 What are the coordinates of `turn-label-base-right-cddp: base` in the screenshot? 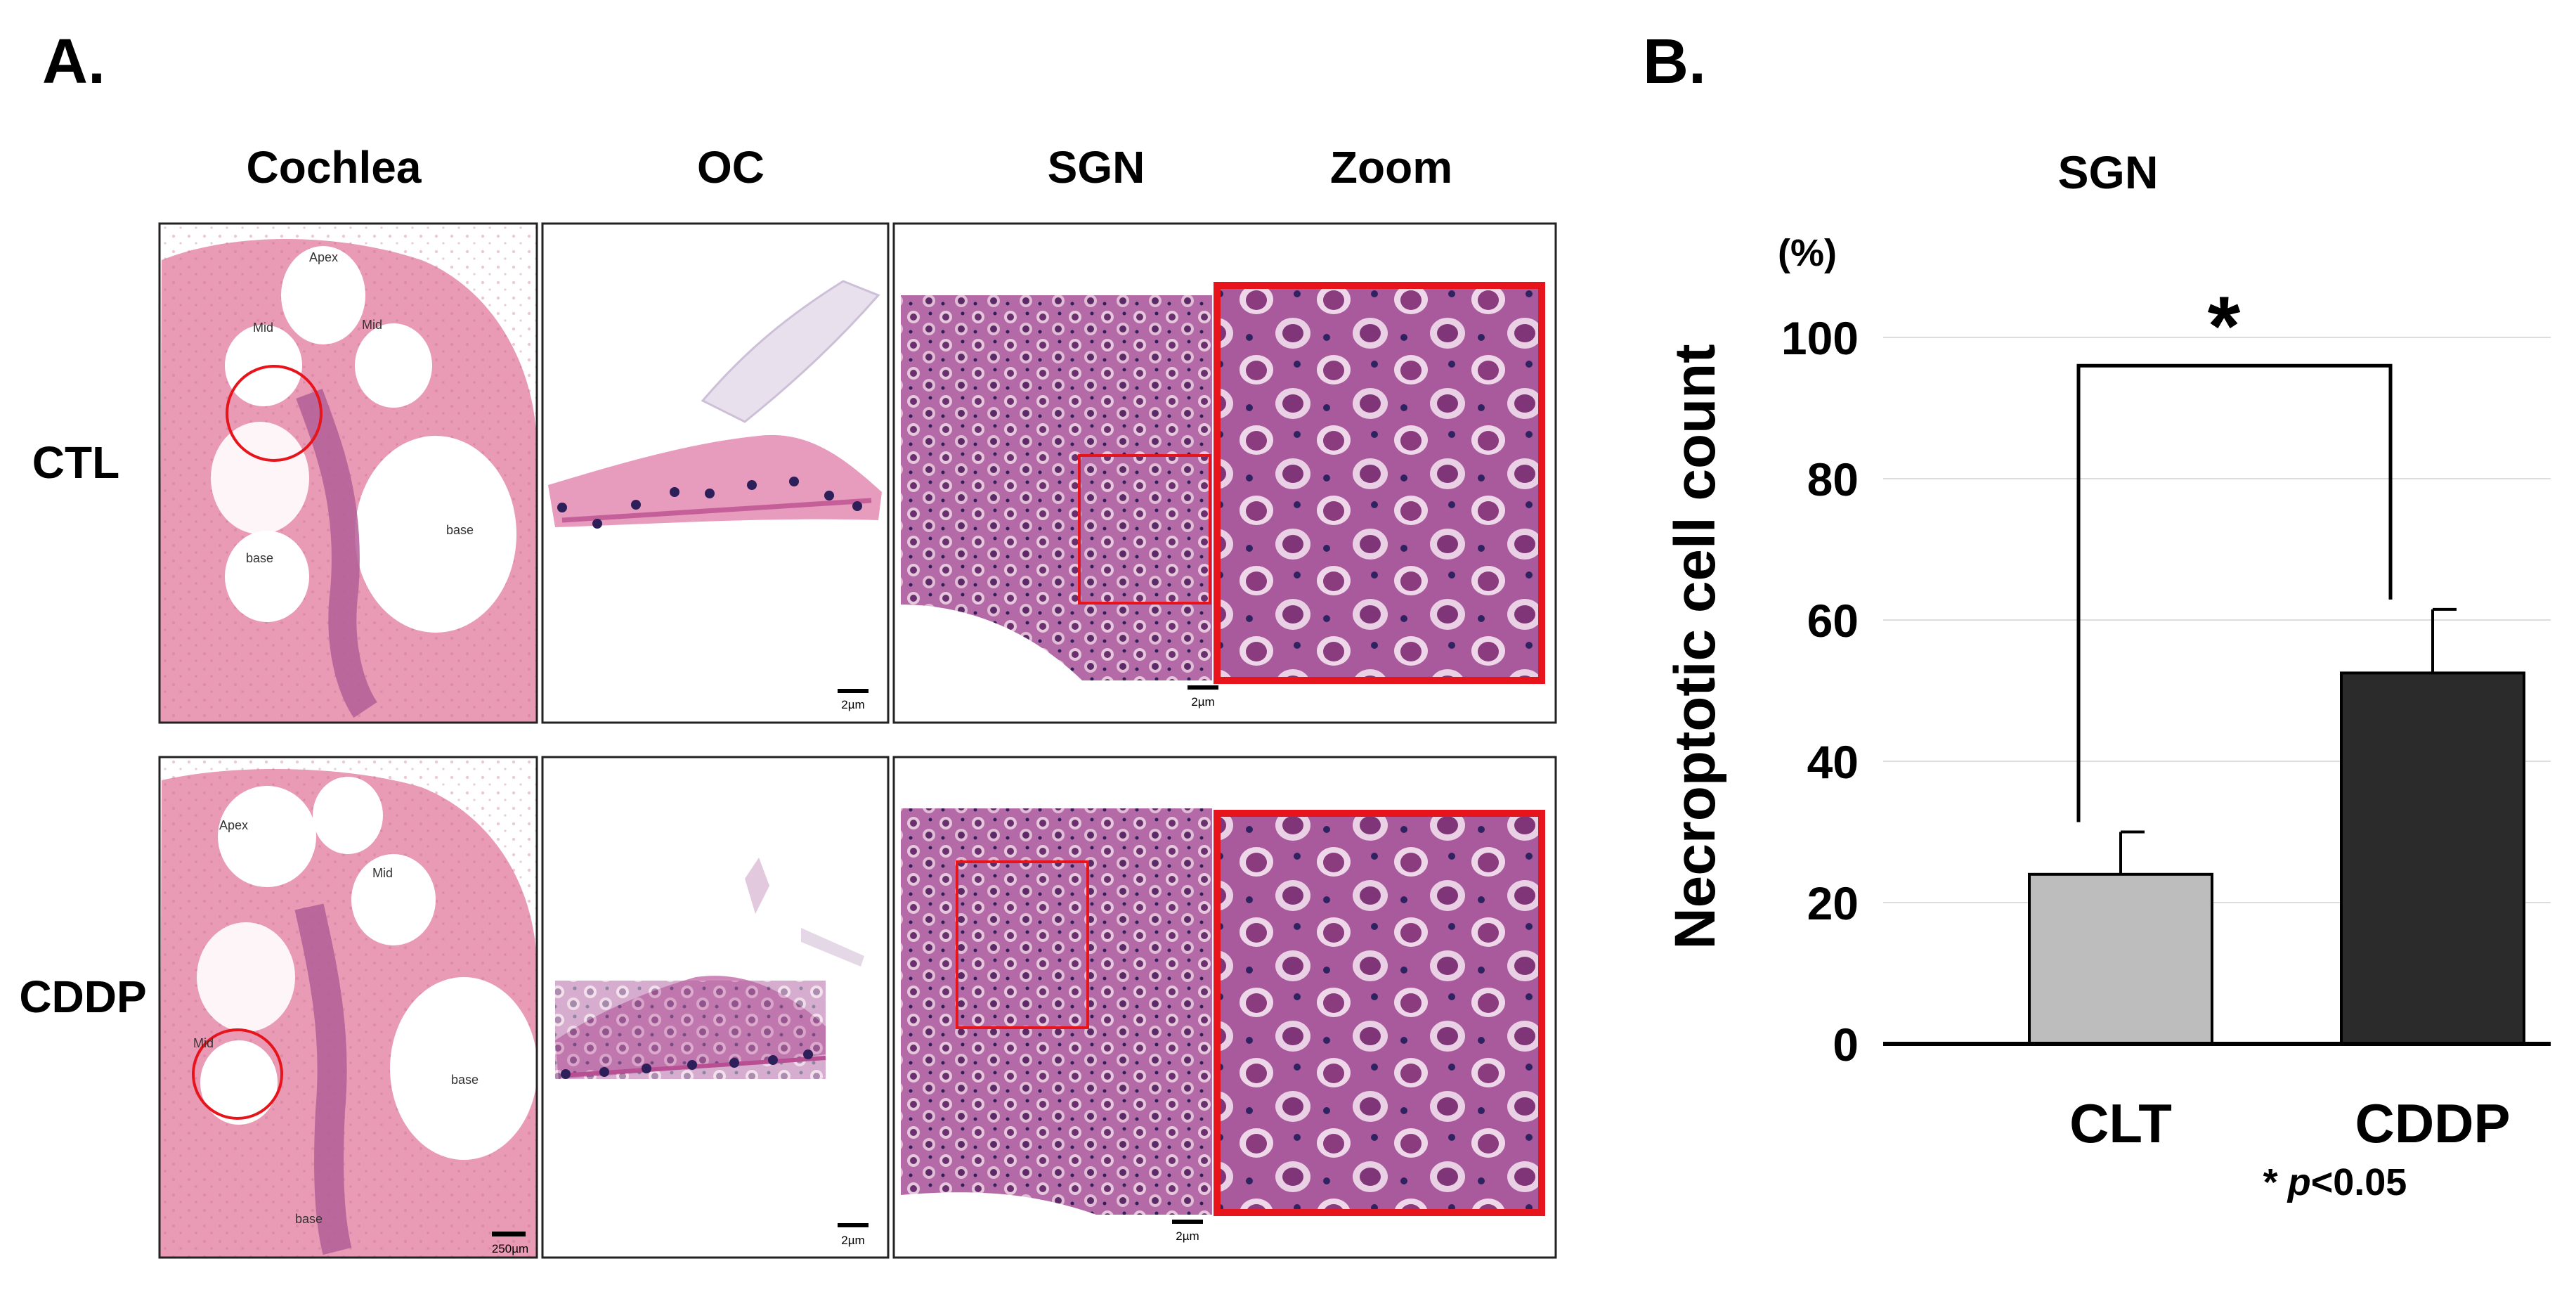 It's located at (465, 1080).